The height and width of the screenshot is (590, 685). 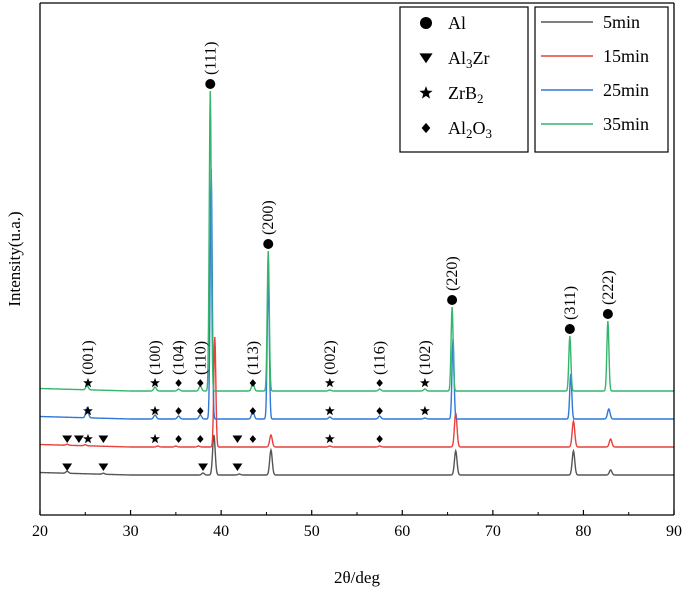 What do you see at coordinates (14, 258) in the screenshot?
I see `y-axis-title: Intensity(u.a.)` at bounding box center [14, 258].